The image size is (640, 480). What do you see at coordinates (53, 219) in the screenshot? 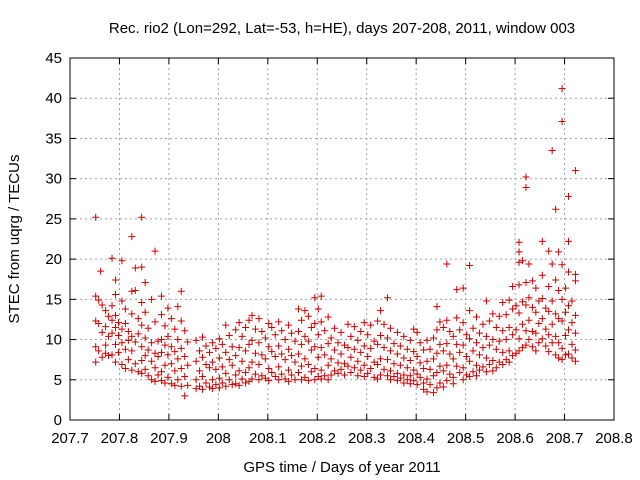
I see `y-tick-label: 25` at bounding box center [53, 219].